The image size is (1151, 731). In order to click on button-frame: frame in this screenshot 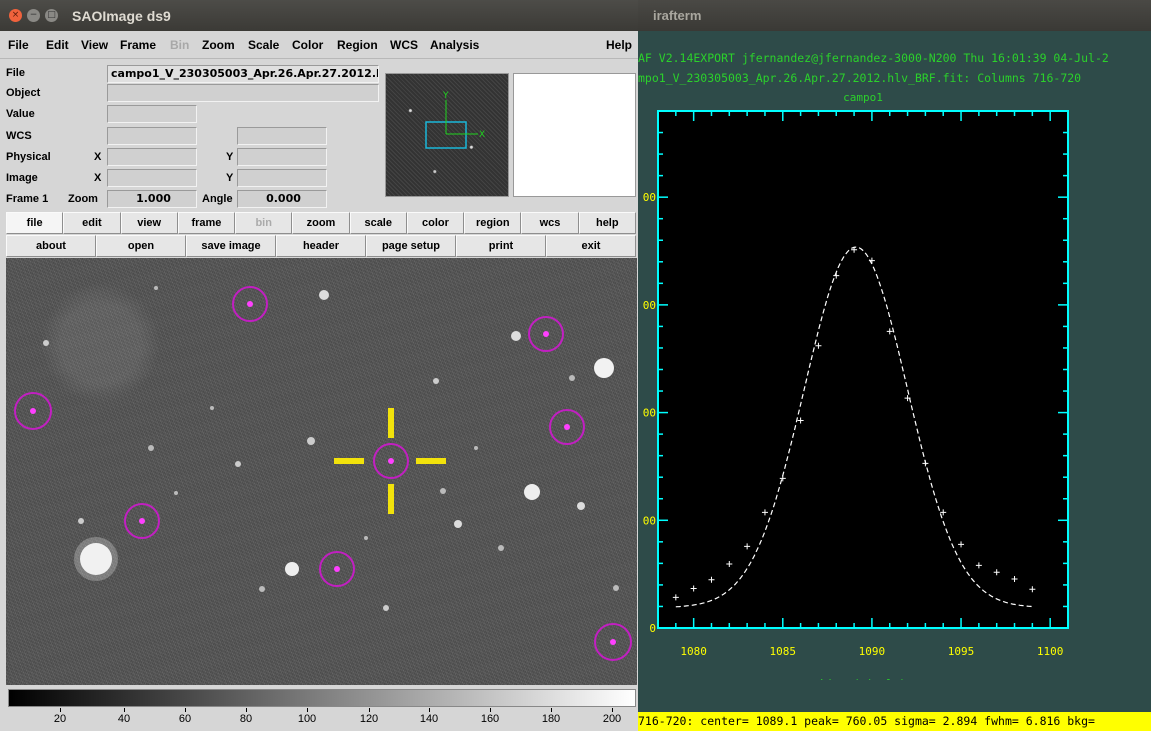, I will do `click(206, 223)`.